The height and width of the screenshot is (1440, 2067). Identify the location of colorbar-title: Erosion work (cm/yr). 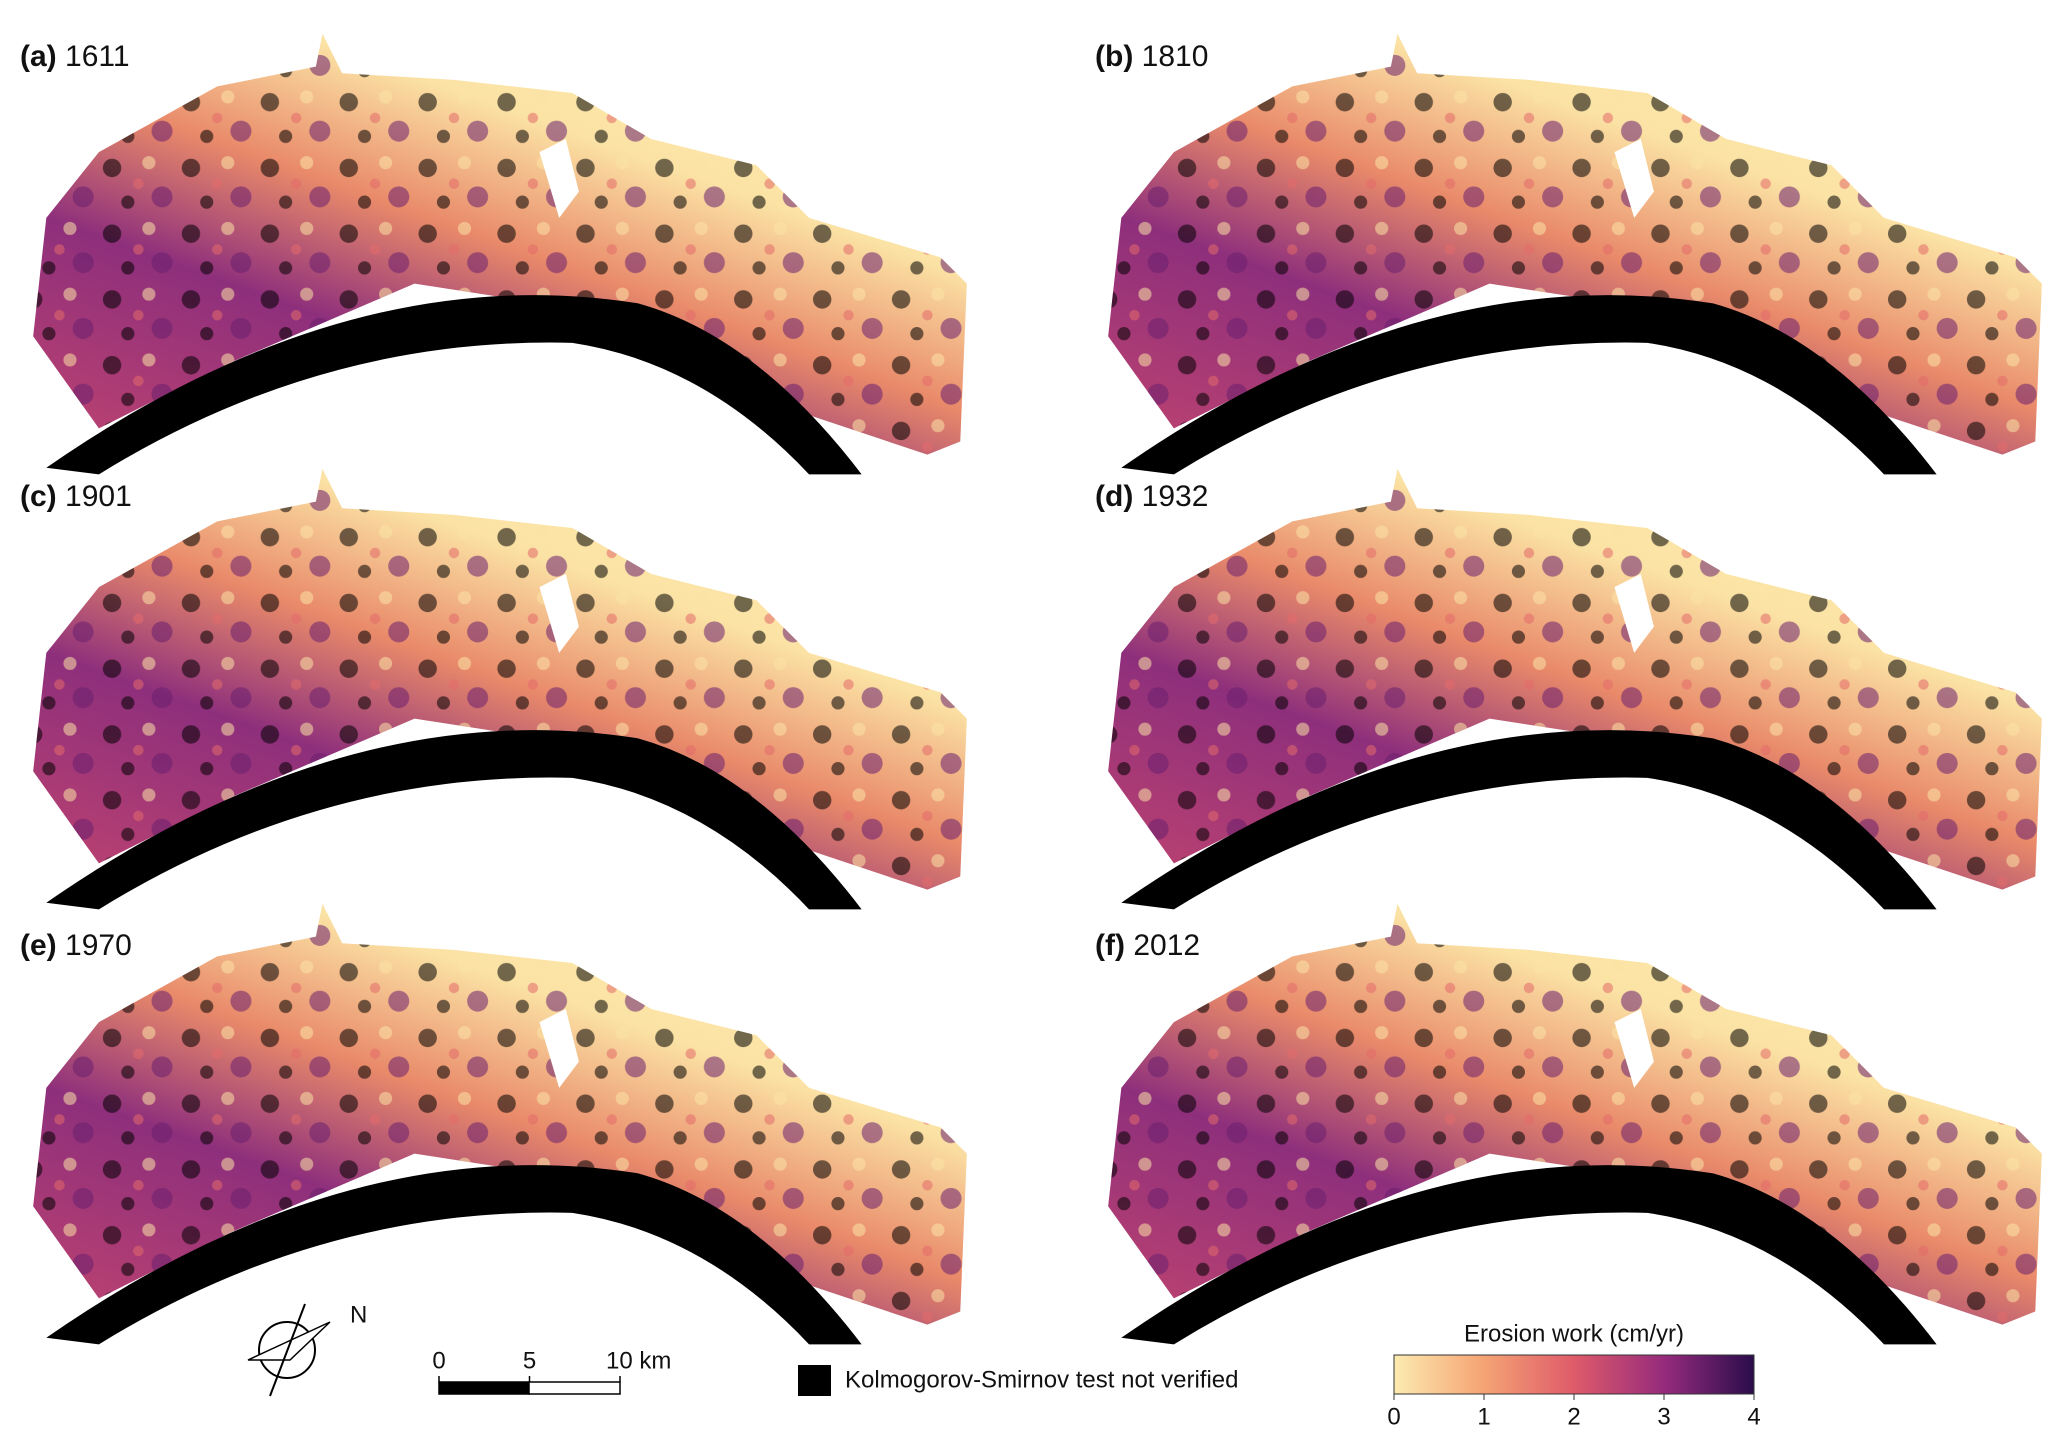
(1574, 1333).